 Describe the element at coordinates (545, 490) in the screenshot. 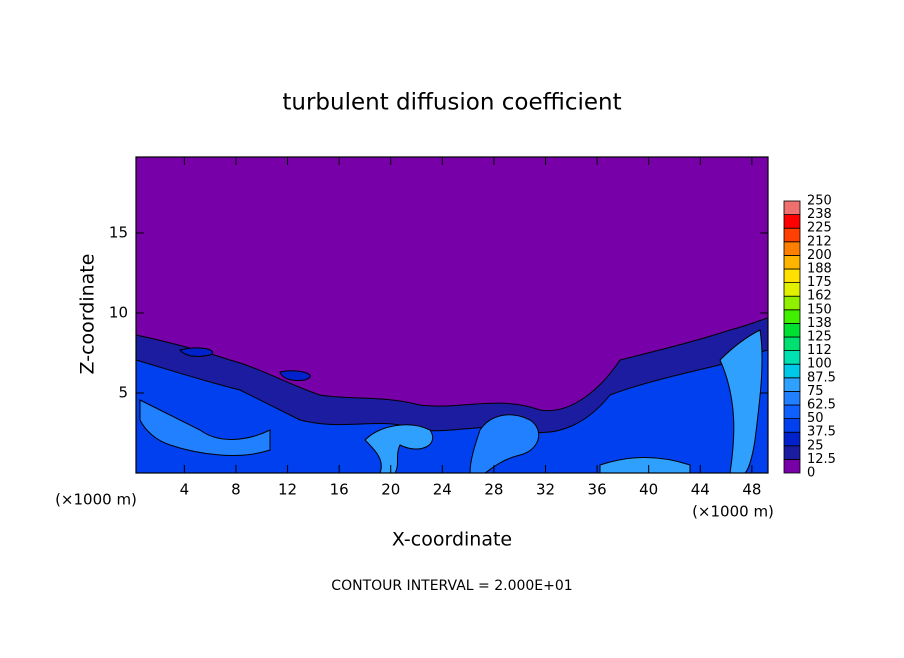

I see `x-tick-label: 32` at that location.